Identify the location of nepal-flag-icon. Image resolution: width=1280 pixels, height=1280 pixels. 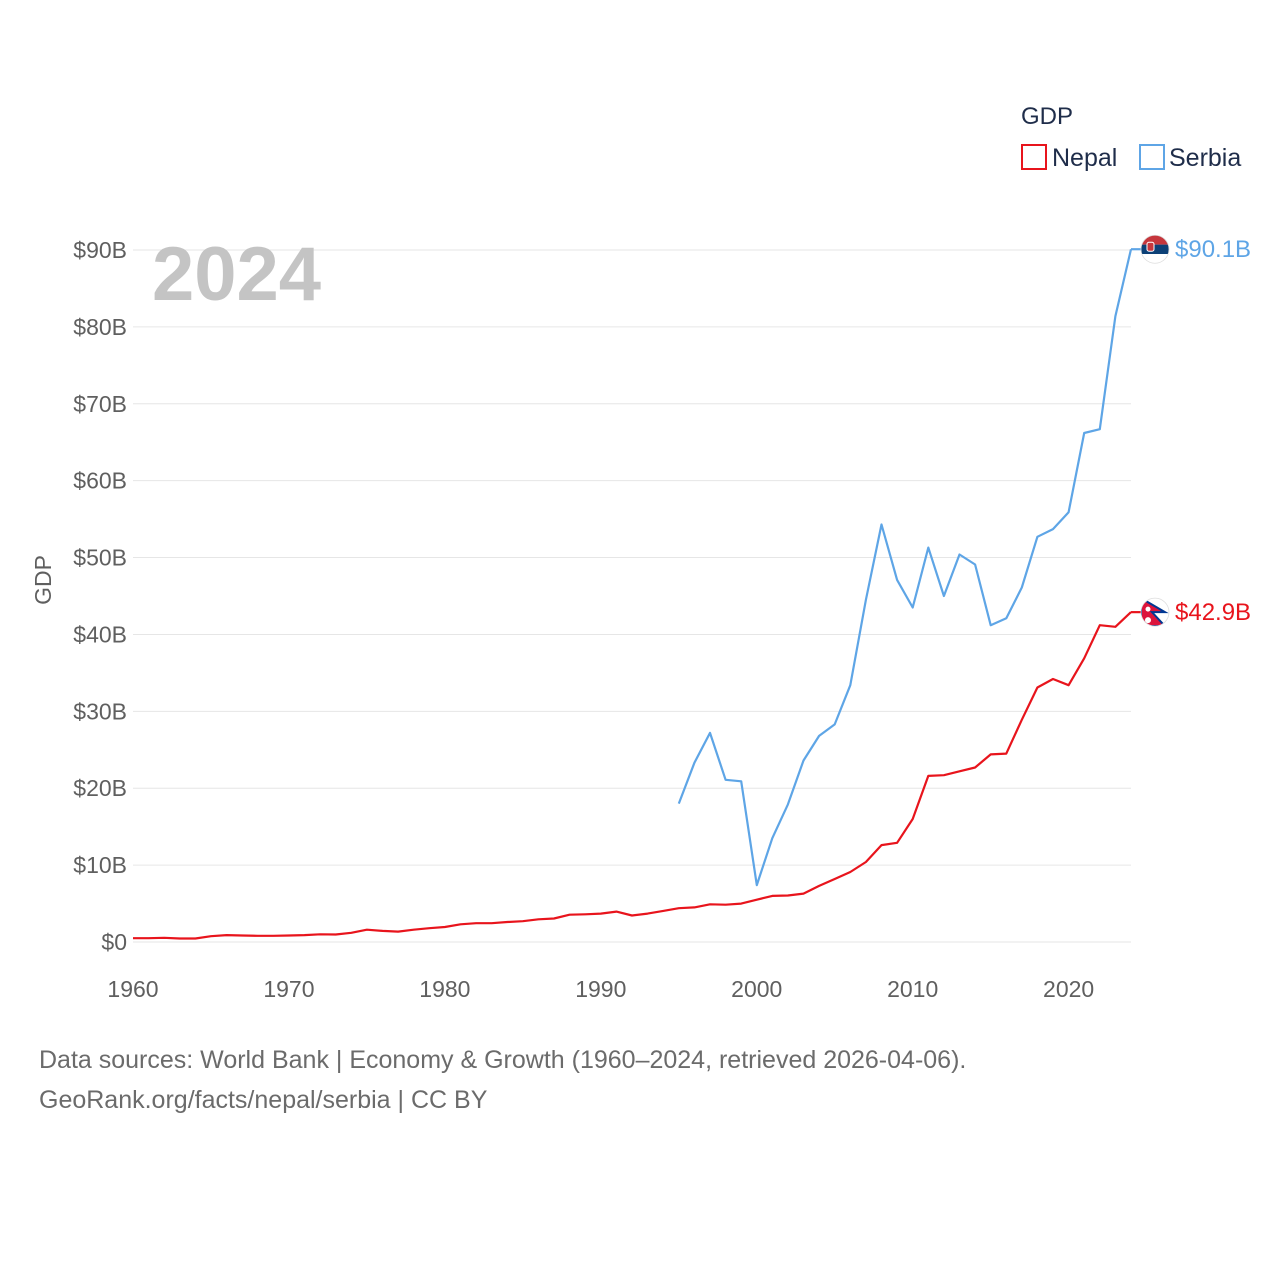
(1155, 612).